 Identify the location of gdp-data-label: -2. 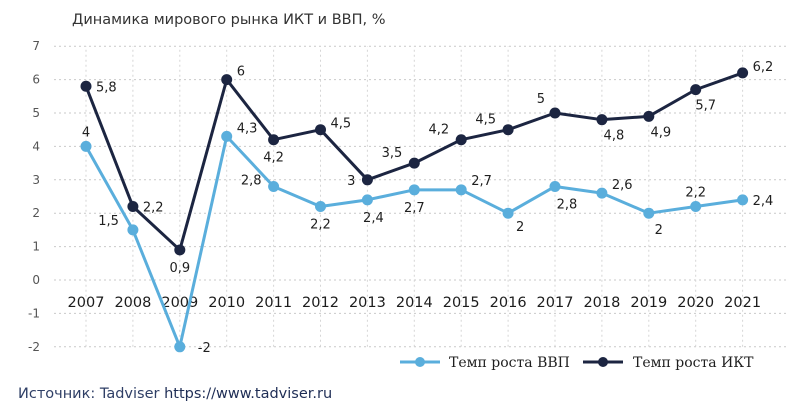
(204, 348).